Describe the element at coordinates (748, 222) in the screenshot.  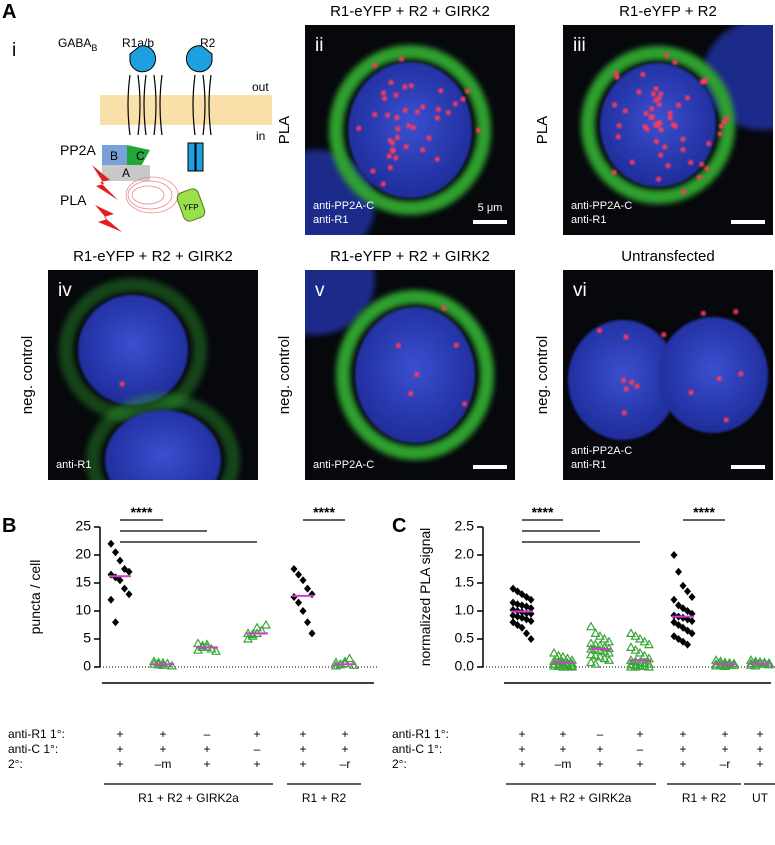
I see `scale-bar` at that location.